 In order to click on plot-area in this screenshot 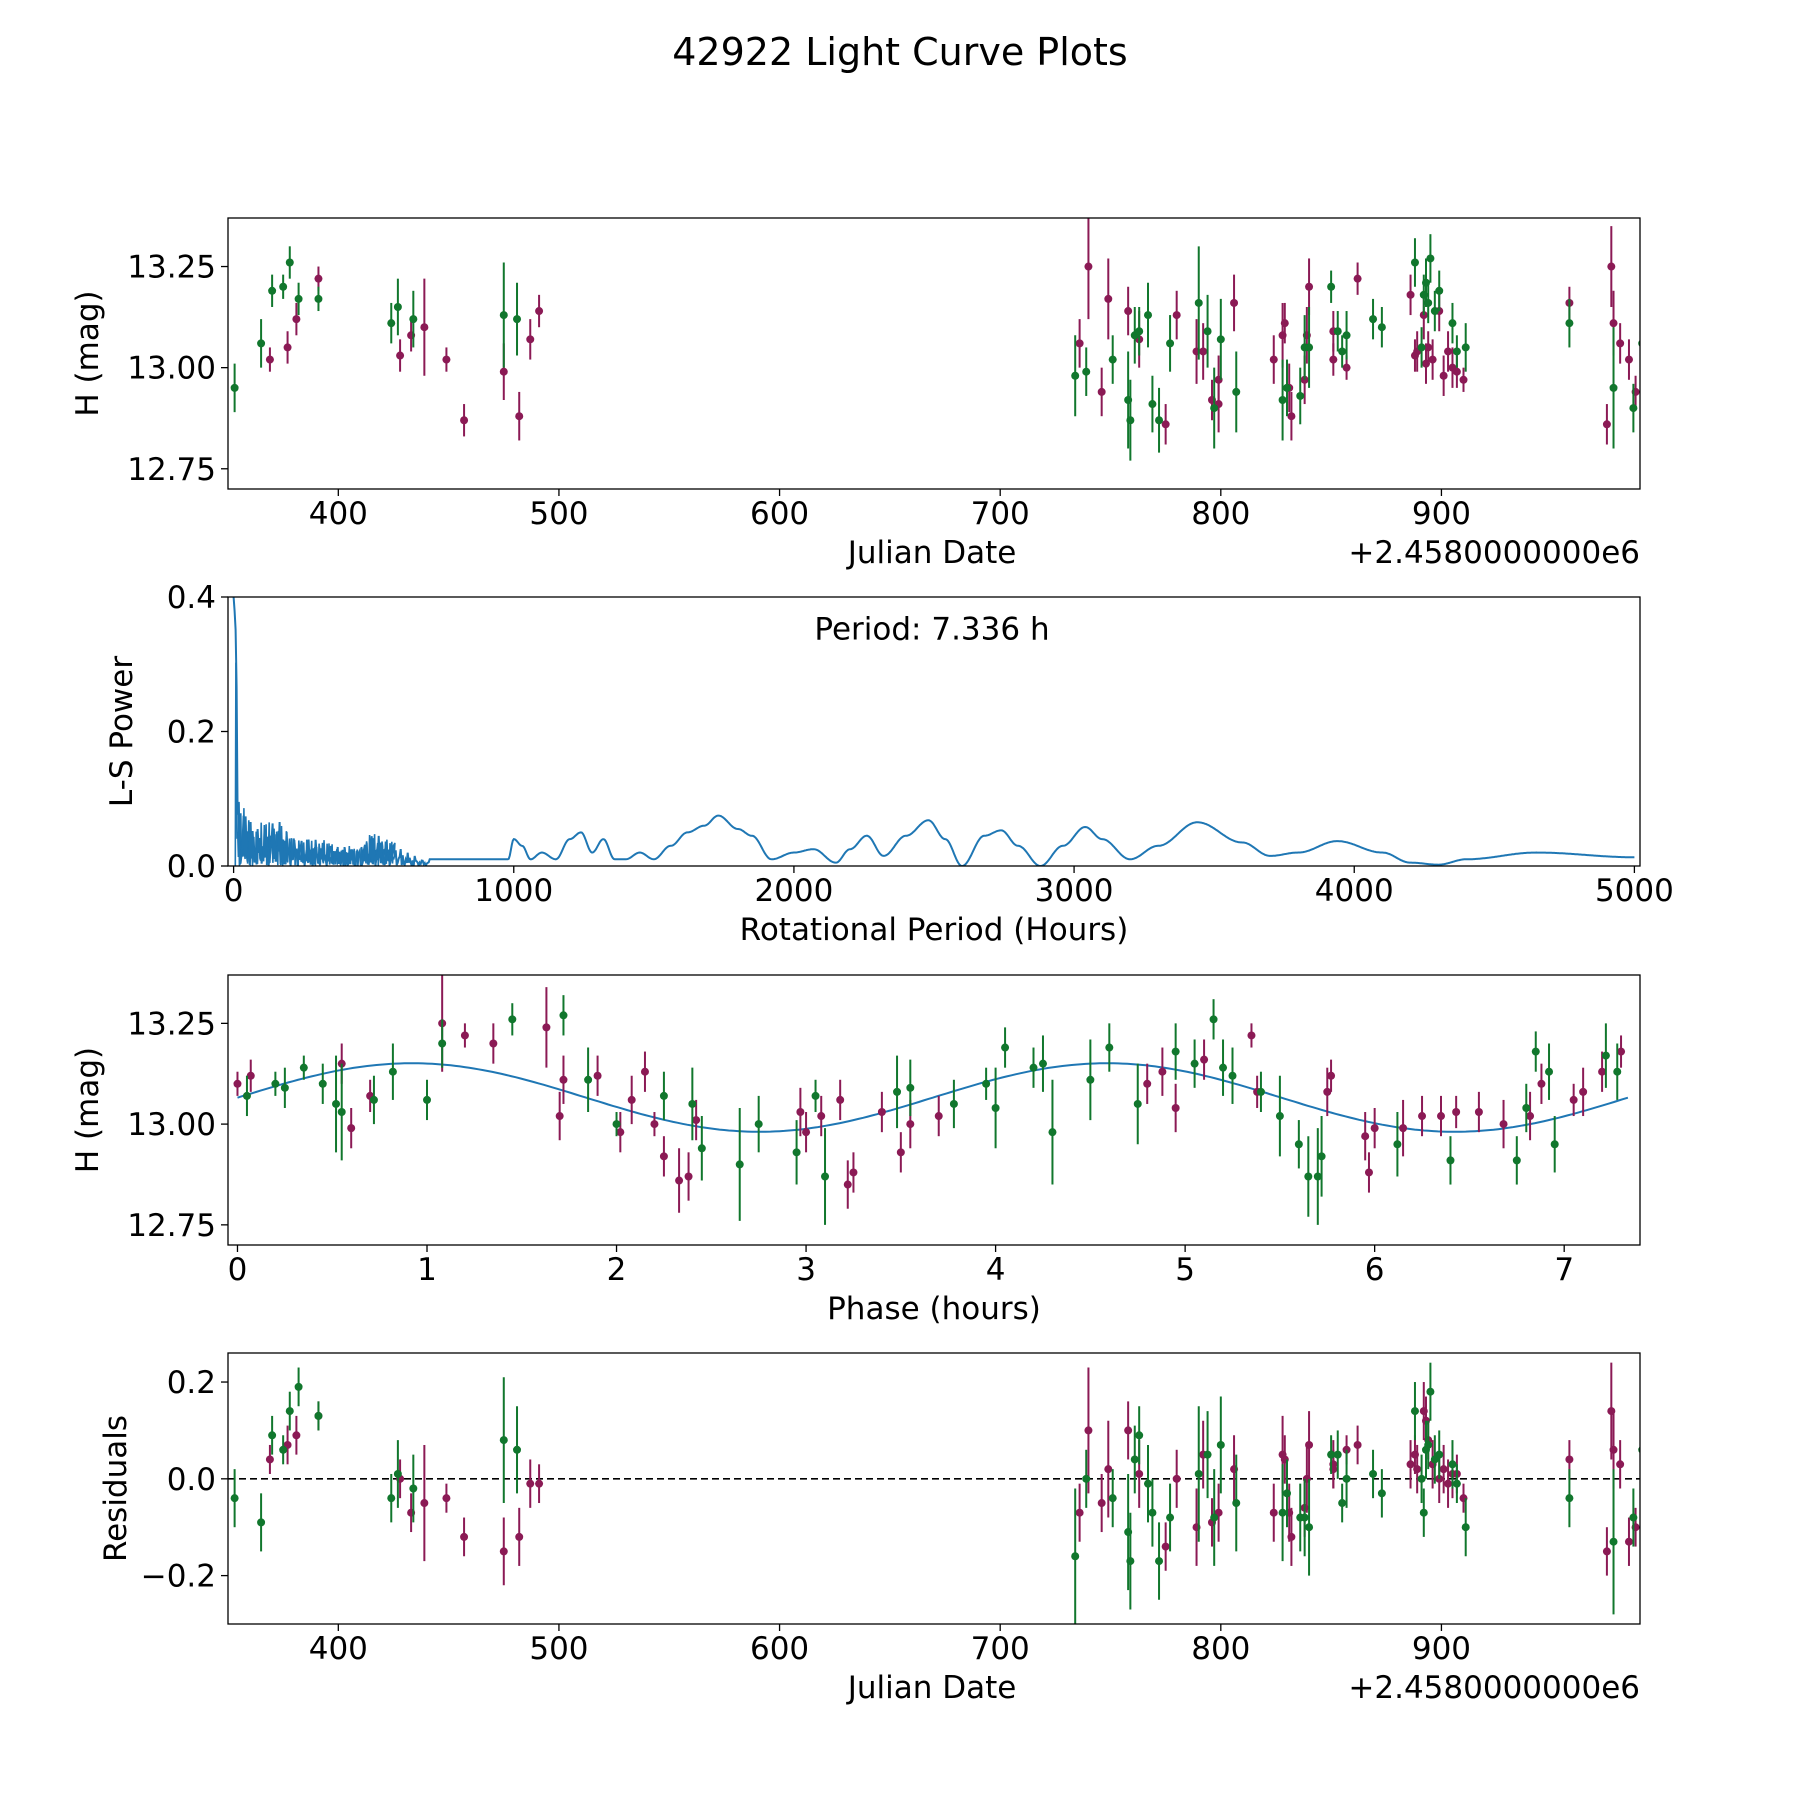, I will do `click(933, 731)`.